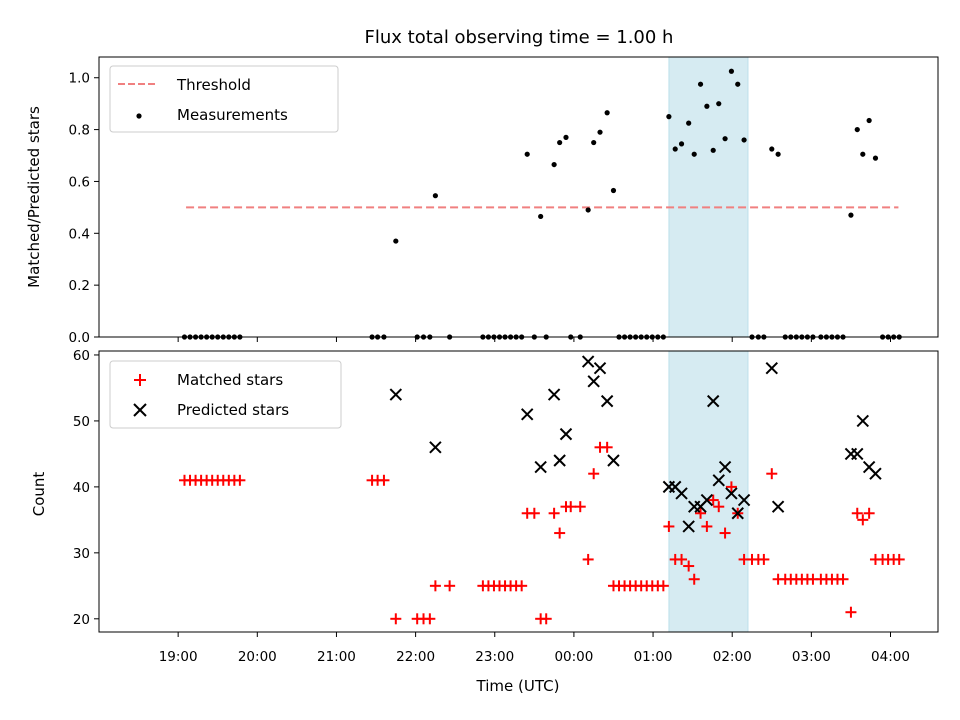 Image resolution: width=960 pixels, height=720 pixels. I want to click on top-legend-box, so click(224, 99).